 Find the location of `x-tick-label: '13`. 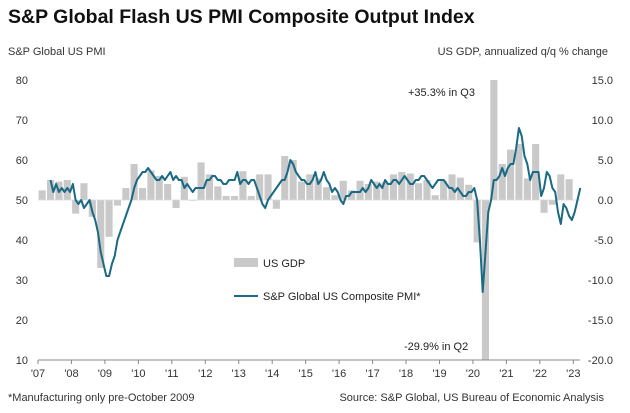

x-tick-label: '13 is located at coordinates (239, 374).